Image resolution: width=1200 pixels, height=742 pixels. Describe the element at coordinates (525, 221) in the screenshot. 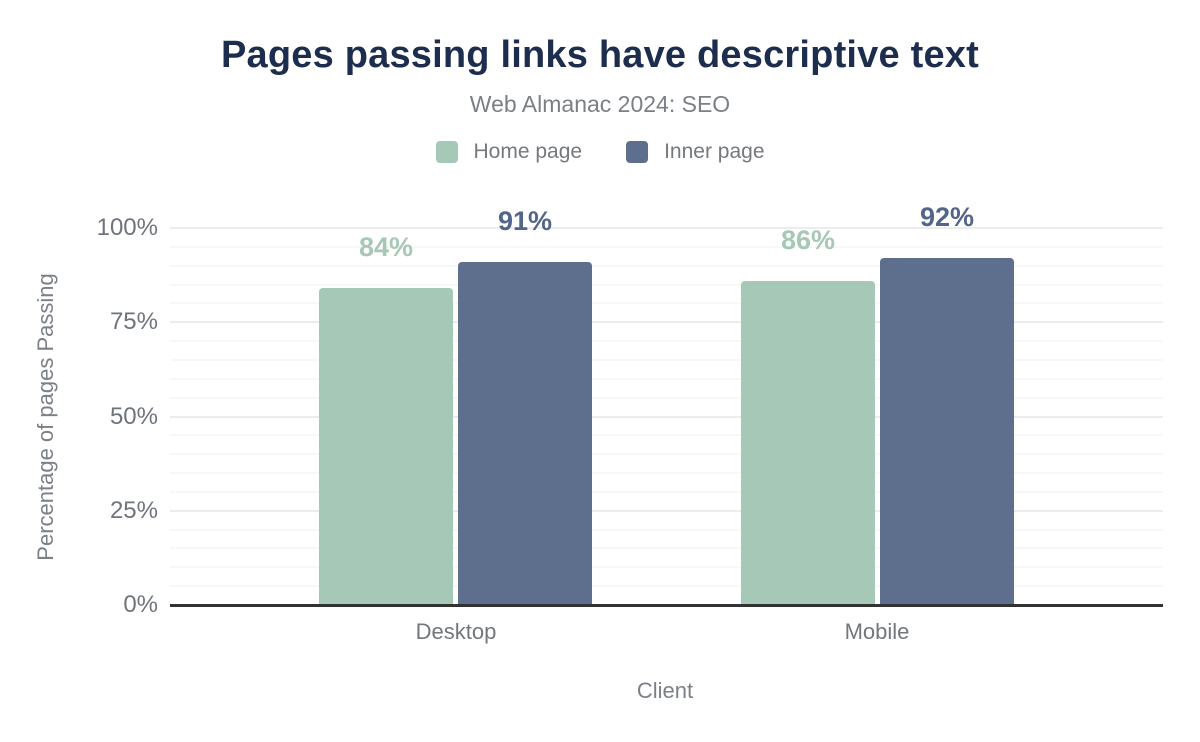

I see `bar-value-label-inner-page-desktop: 91%` at that location.